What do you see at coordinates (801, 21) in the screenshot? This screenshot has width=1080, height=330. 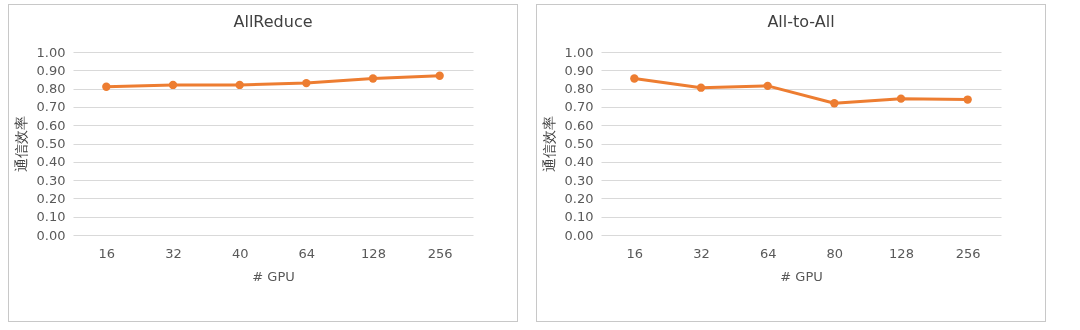 I see `chart-title: All-to-All` at bounding box center [801, 21].